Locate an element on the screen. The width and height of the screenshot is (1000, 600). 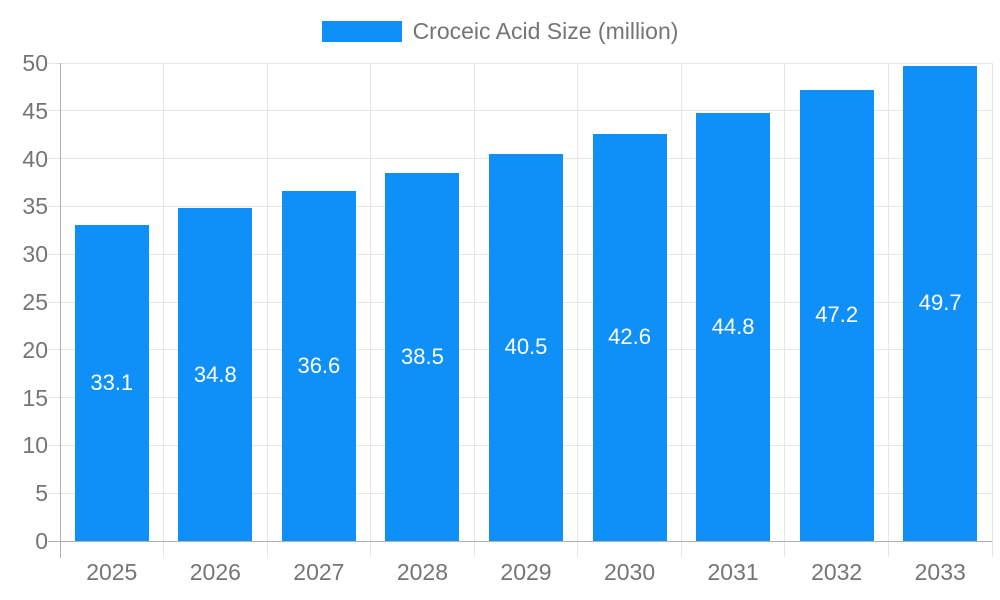
y-axis-tick-label: 20 is located at coordinates (35, 349).